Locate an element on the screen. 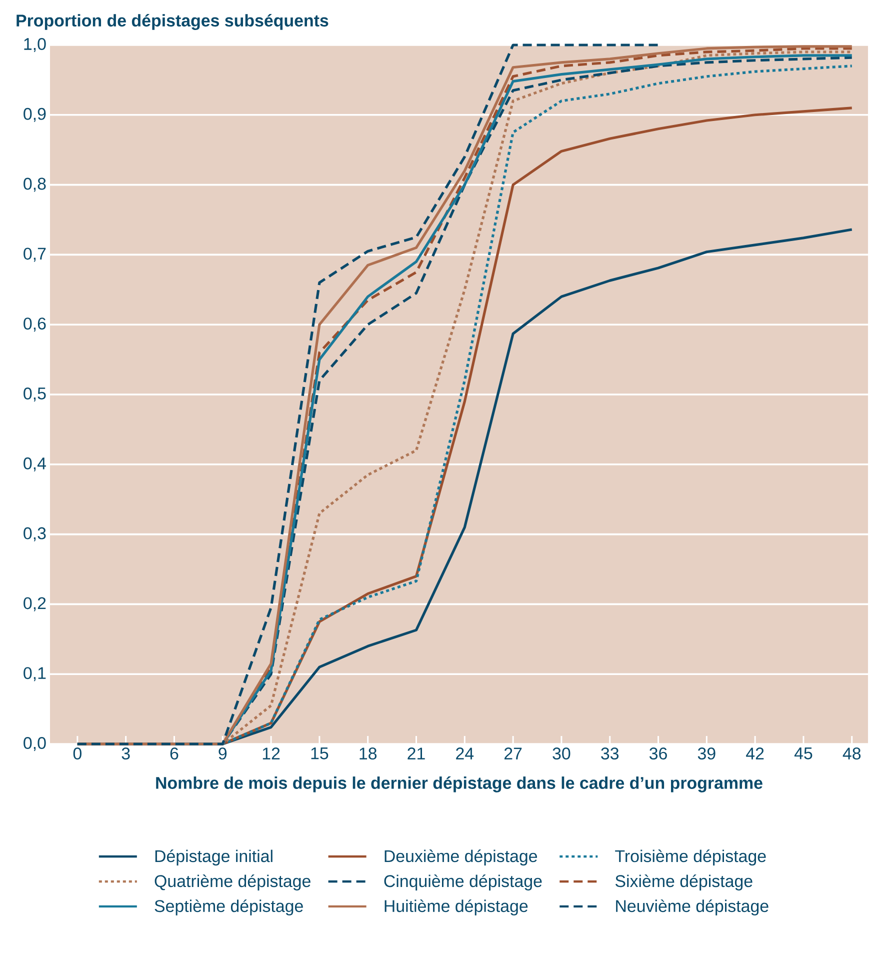  x-tick-label: 42 is located at coordinates (755, 754).